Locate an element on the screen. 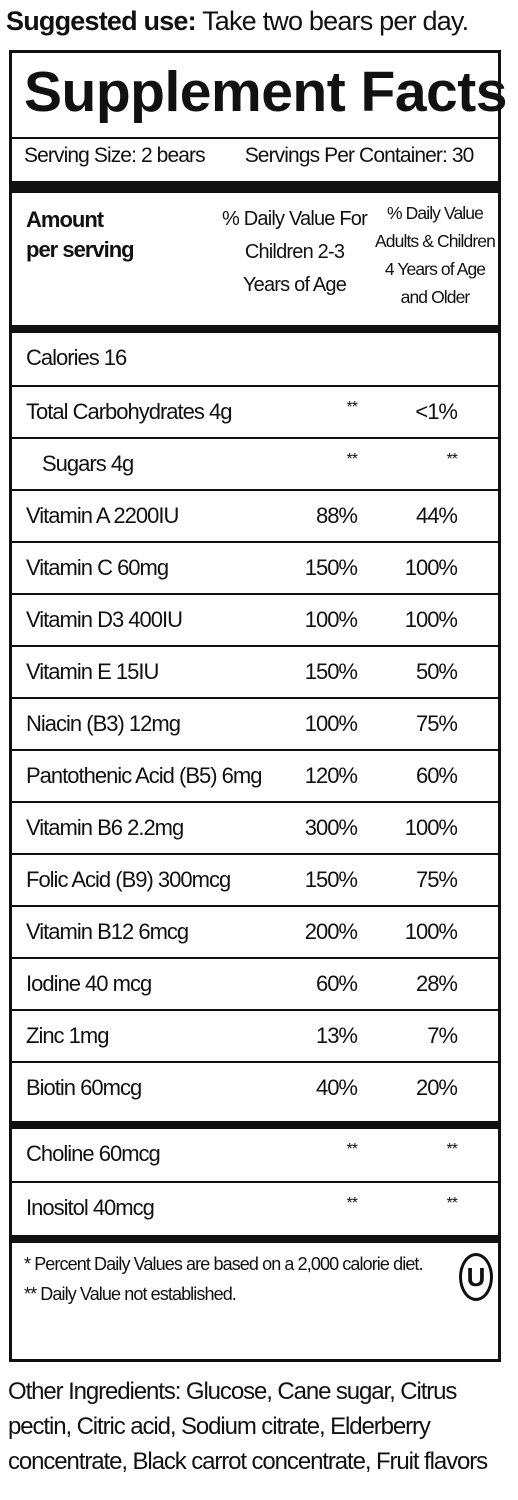 This screenshot has width=518, height=1500. nutrient-row: Folic Acid (B9) 300mcg 150% 75% is located at coordinates (255, 879).